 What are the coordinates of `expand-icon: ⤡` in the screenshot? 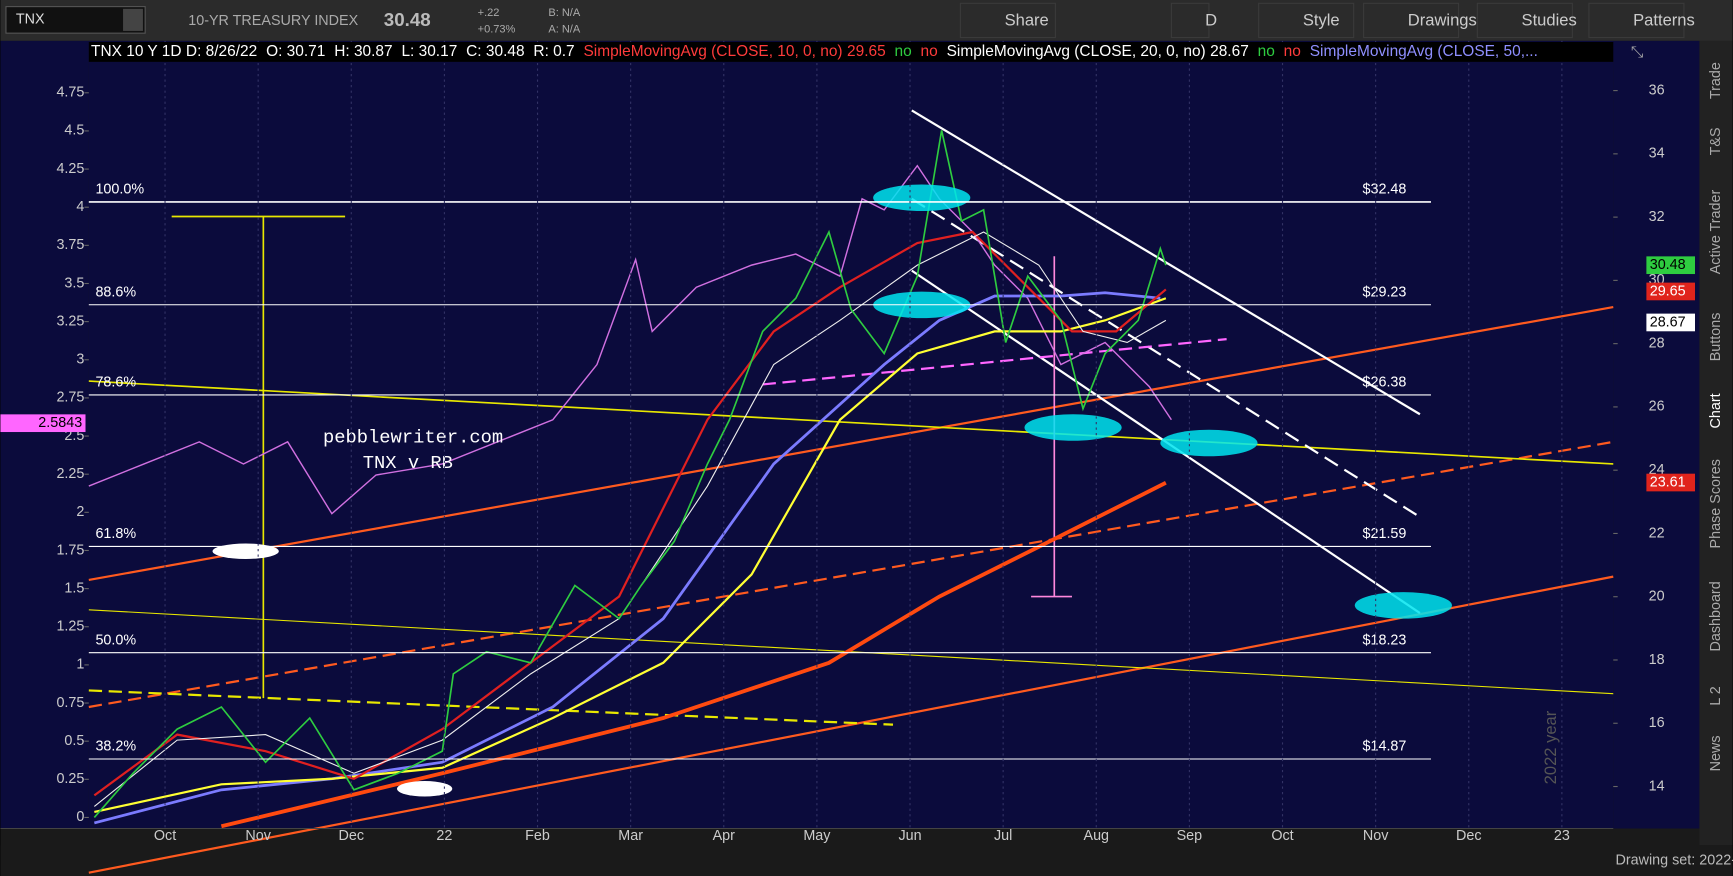 It's located at (1637, 52).